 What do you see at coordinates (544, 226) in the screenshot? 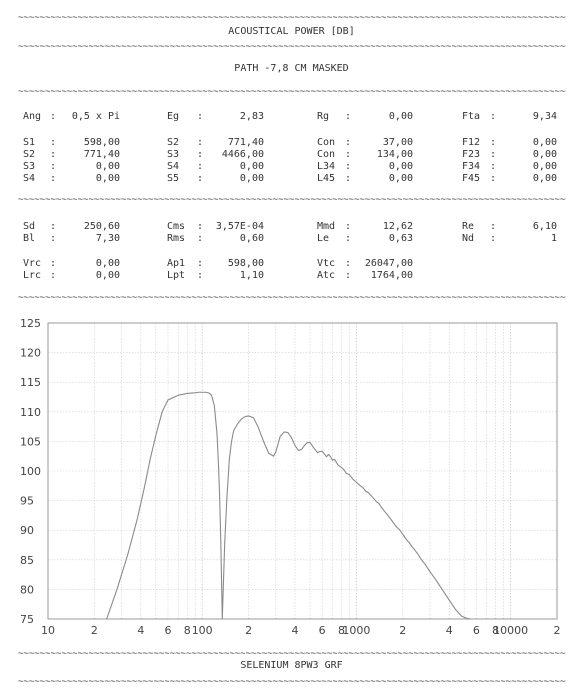
I see `param-value: 6,10` at bounding box center [544, 226].